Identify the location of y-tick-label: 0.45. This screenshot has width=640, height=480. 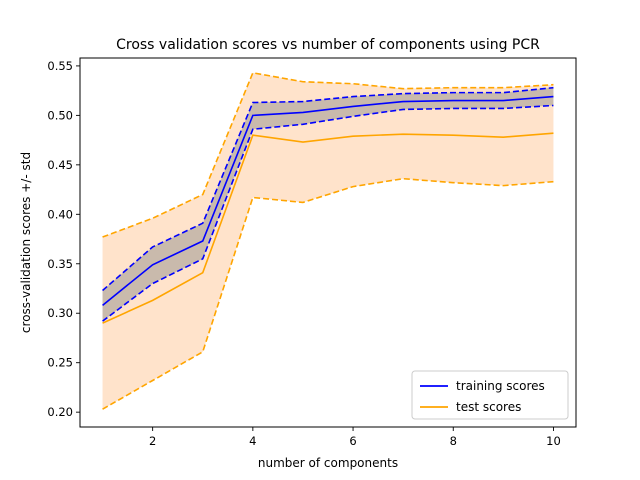
(60, 165).